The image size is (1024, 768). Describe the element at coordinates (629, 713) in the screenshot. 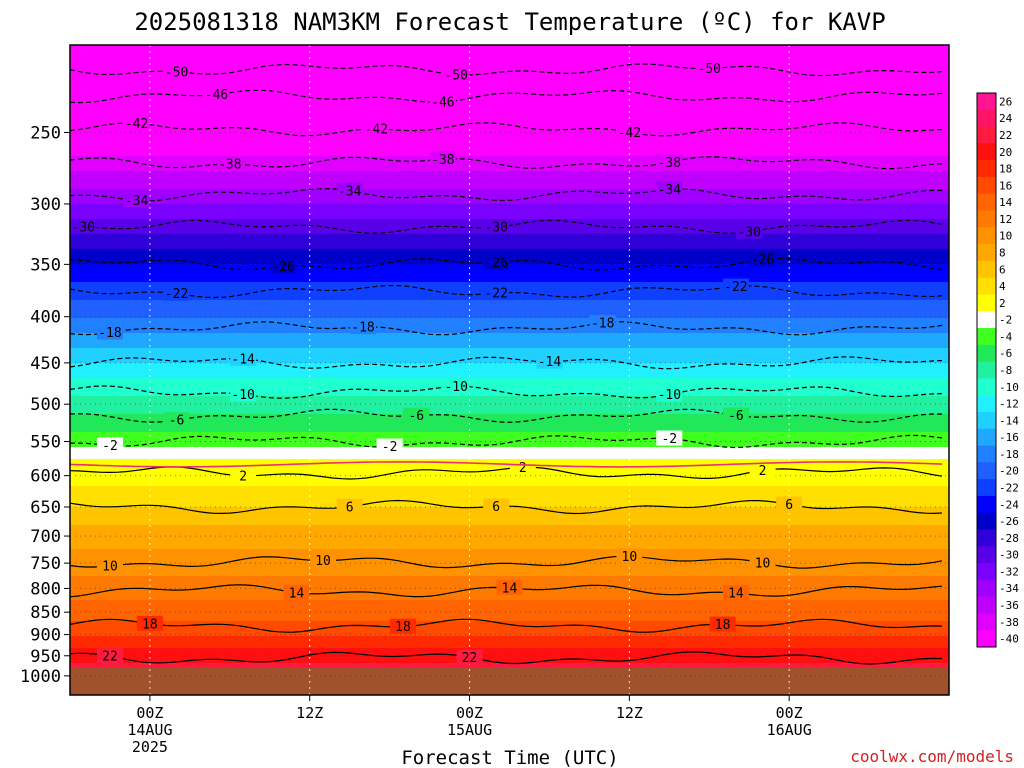

I see `x-tick-label: 12Z` at that location.